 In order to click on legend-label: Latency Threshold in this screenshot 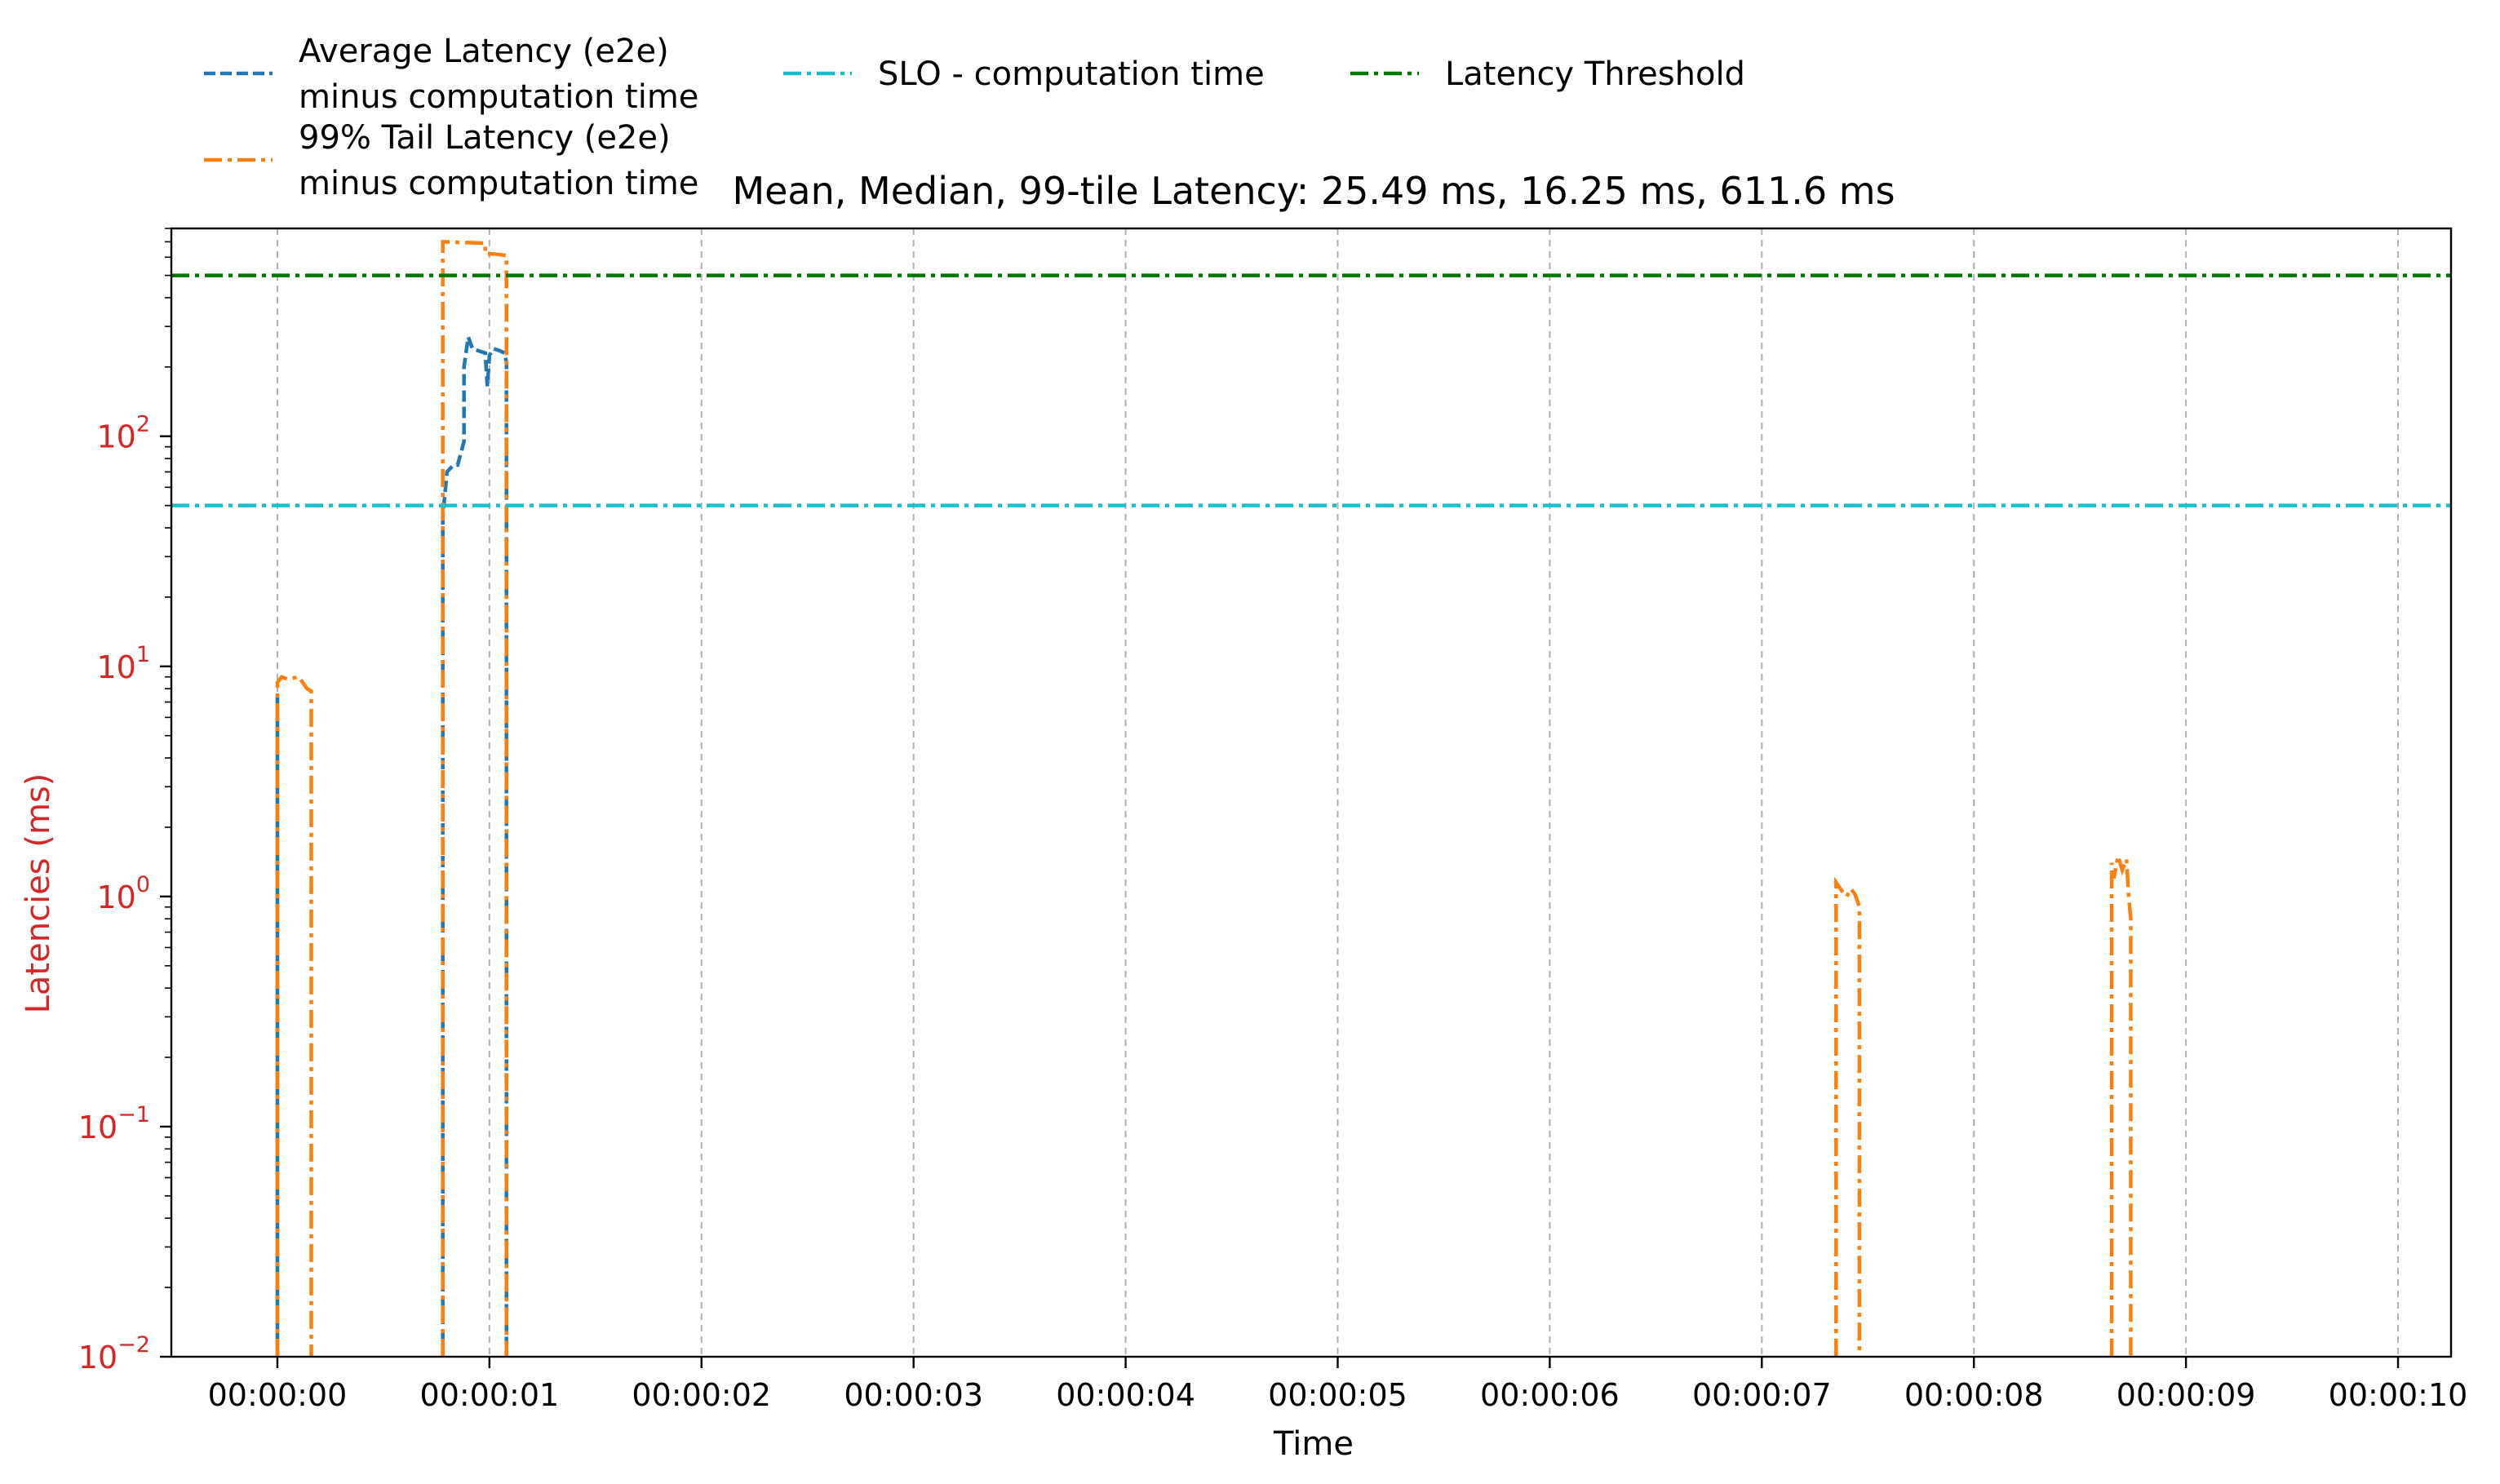, I will do `click(1595, 74)`.